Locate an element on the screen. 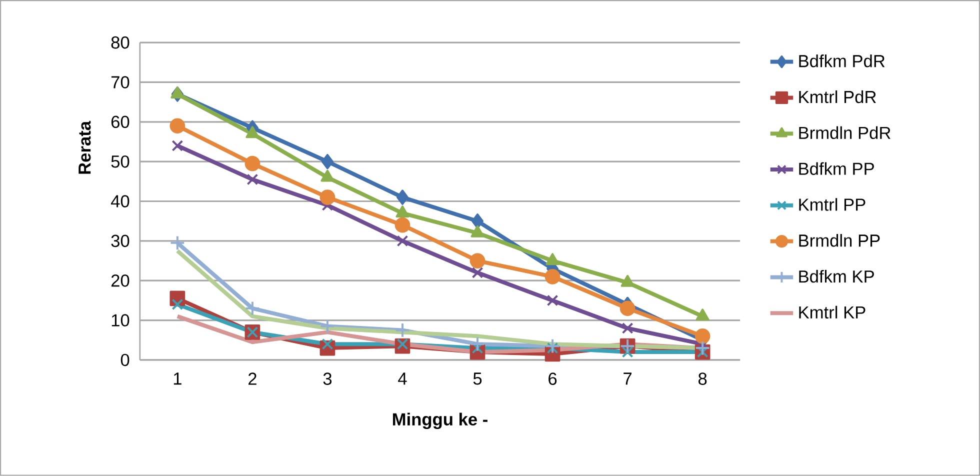 This screenshot has width=980, height=476. y-tick-label: 50 is located at coordinates (120, 162).